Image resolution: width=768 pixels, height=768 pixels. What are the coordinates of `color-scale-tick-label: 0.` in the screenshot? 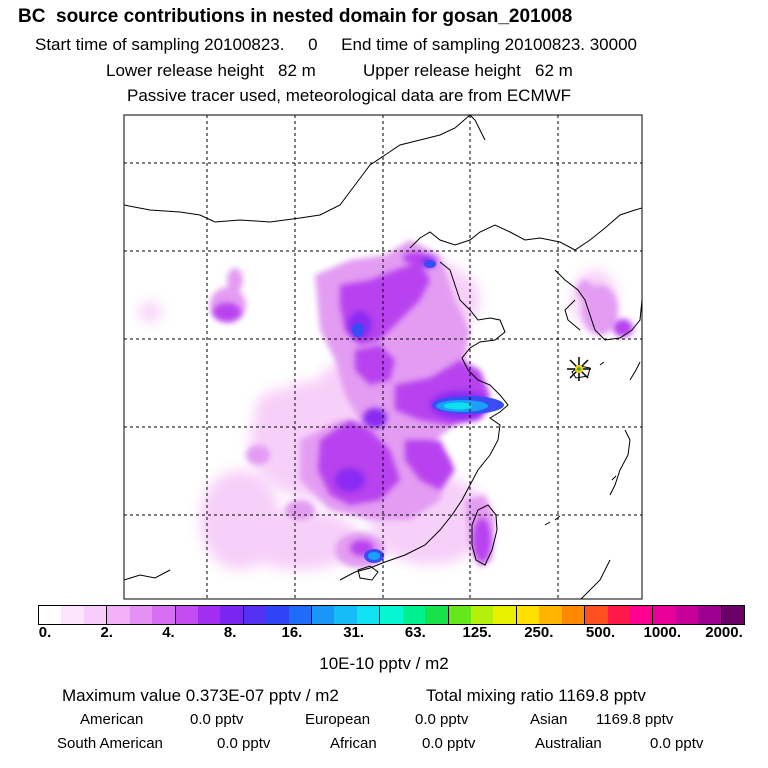 It's located at (45, 632).